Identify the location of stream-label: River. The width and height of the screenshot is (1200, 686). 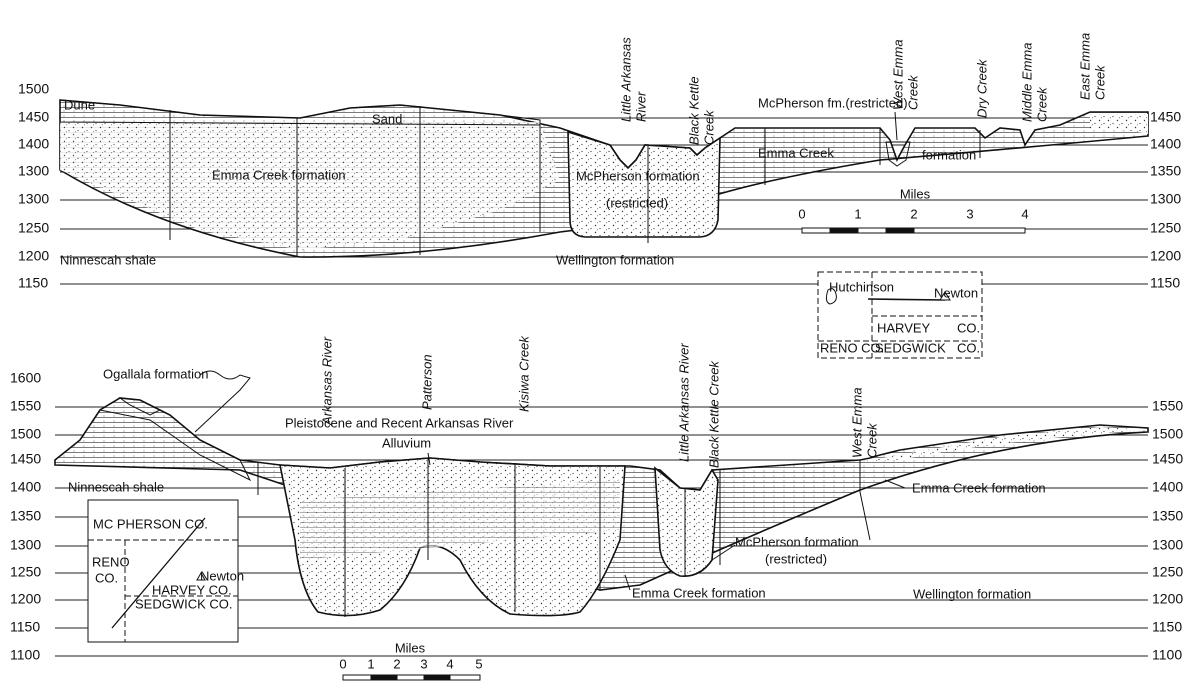
(640, 106).